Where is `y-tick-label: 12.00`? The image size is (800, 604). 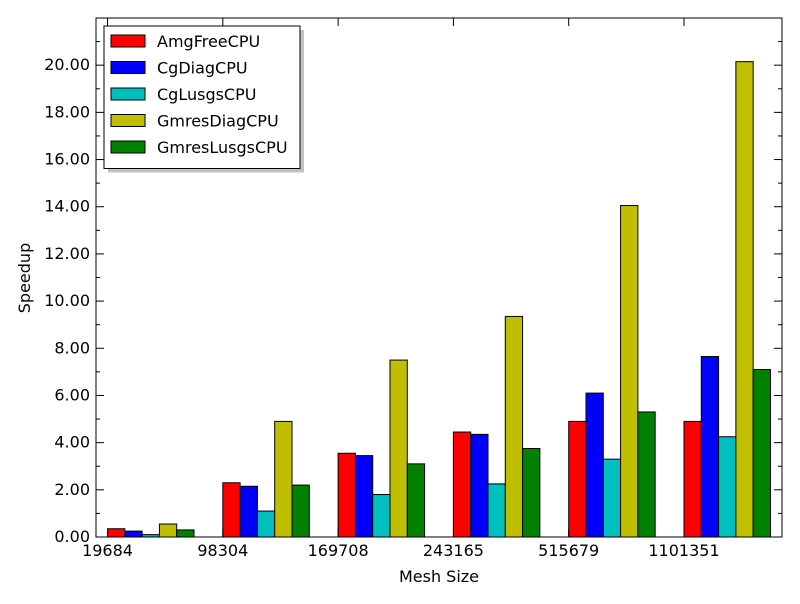 y-tick-label: 12.00 is located at coordinates (67, 253).